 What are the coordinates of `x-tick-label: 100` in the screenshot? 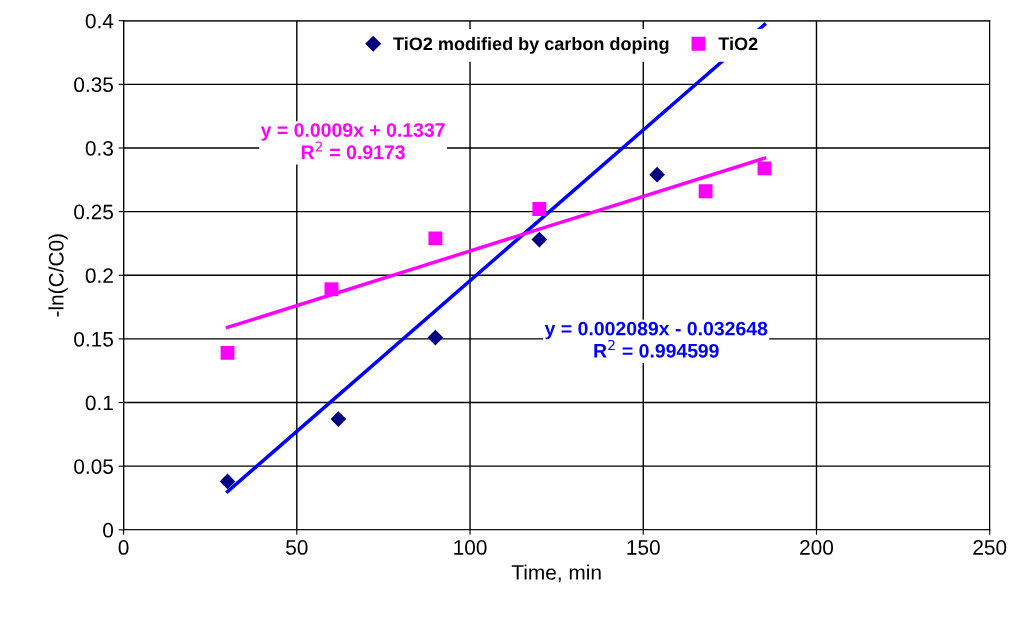 It's located at (470, 547).